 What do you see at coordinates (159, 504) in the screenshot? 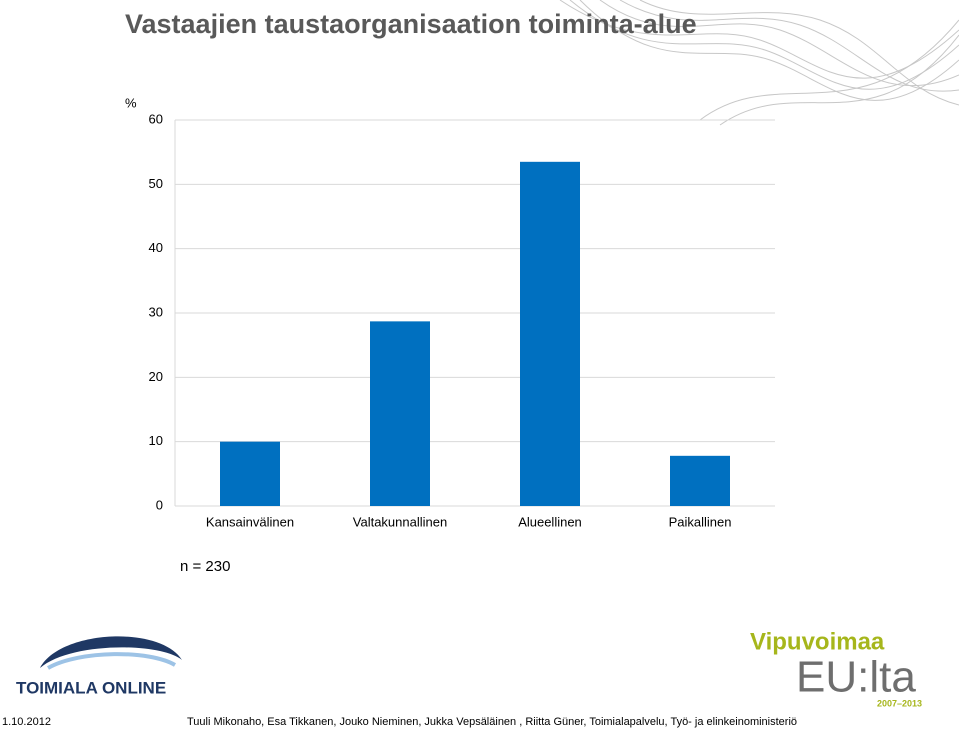
I see `y-tick-label: 0` at bounding box center [159, 504].